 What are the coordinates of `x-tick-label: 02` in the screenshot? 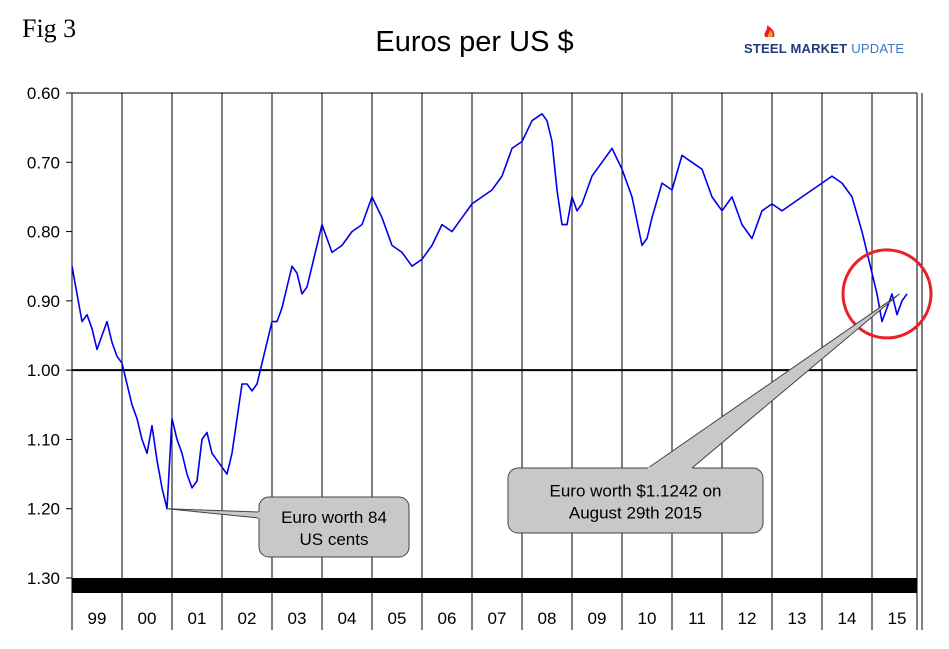 It's located at (247, 618).